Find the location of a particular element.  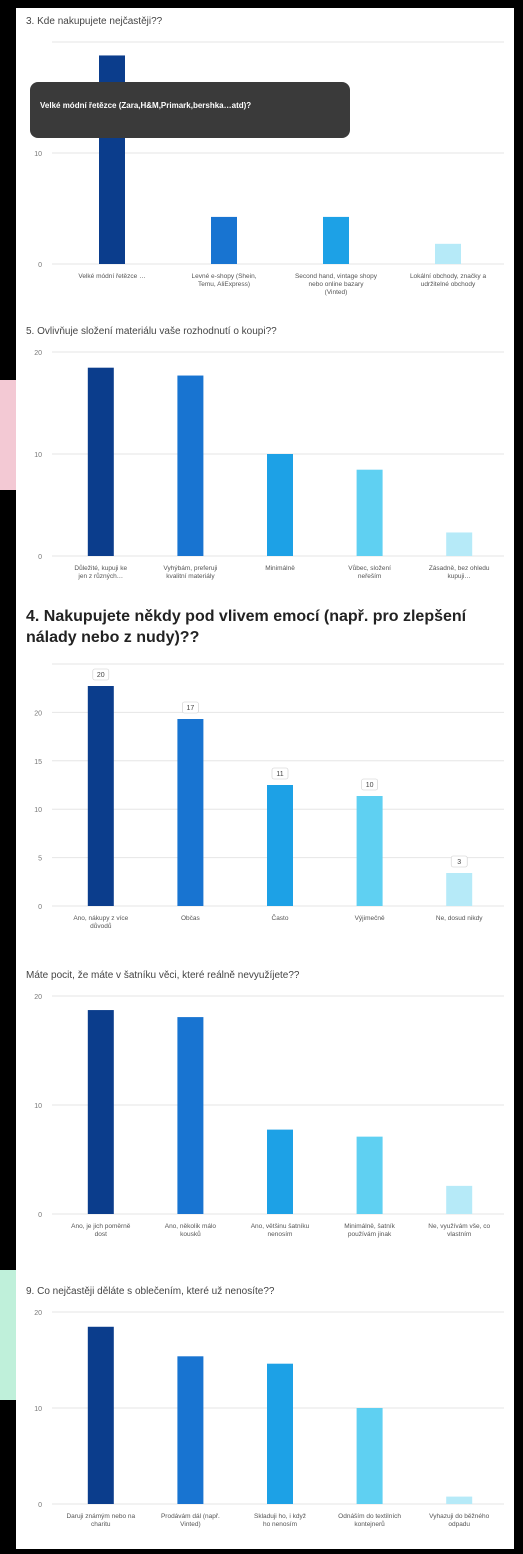

x-category-label: Skladuji ho, i když ho nenosím is located at coordinates (280, 1520).